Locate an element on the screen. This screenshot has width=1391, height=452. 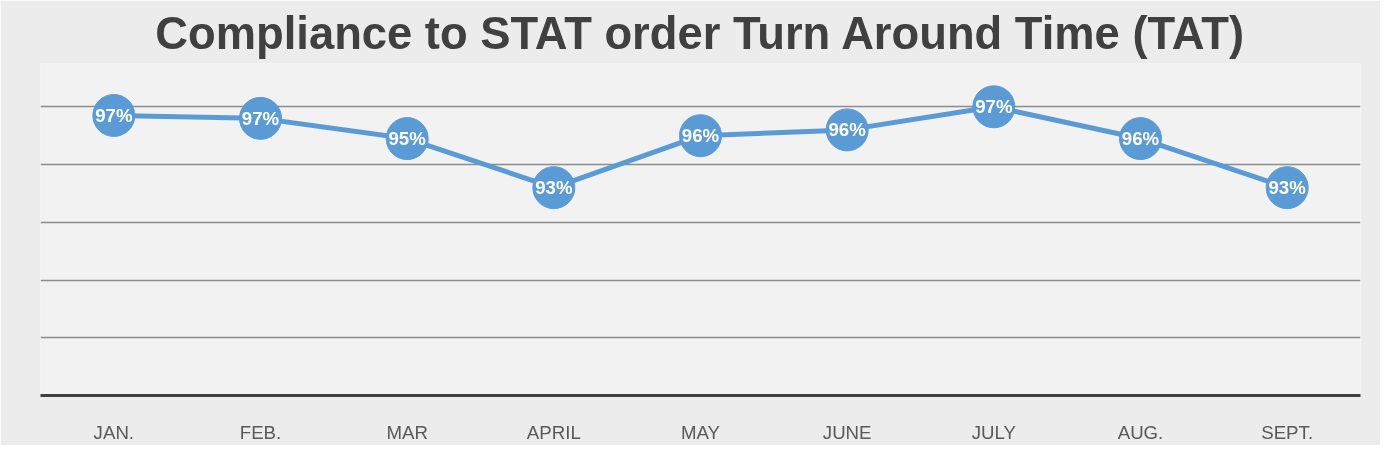
x-tick-label: JULY is located at coordinates (994, 432).